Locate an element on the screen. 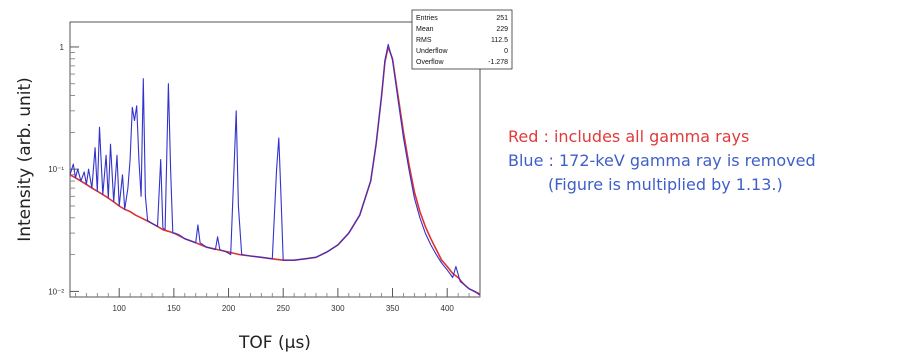  x-tick-label-150: 150 is located at coordinates (174, 308).